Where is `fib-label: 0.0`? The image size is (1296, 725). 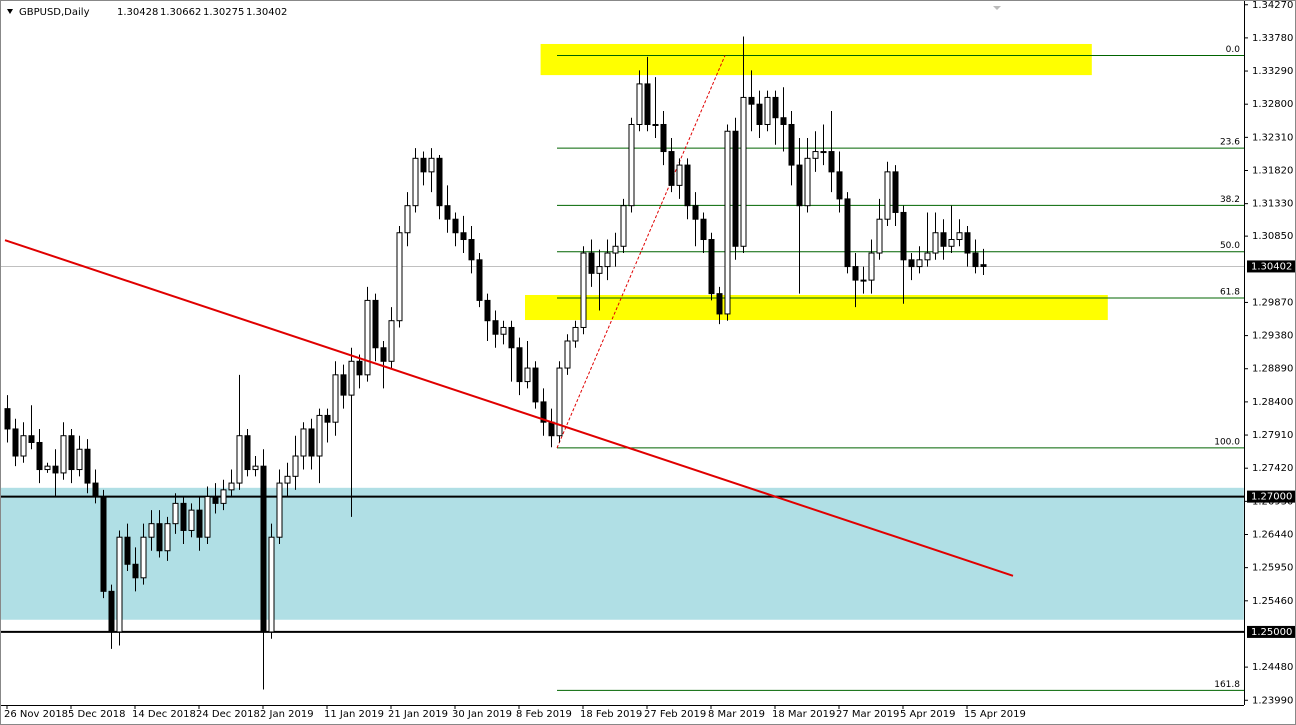 fib-label: 0.0 is located at coordinates (1233, 50).